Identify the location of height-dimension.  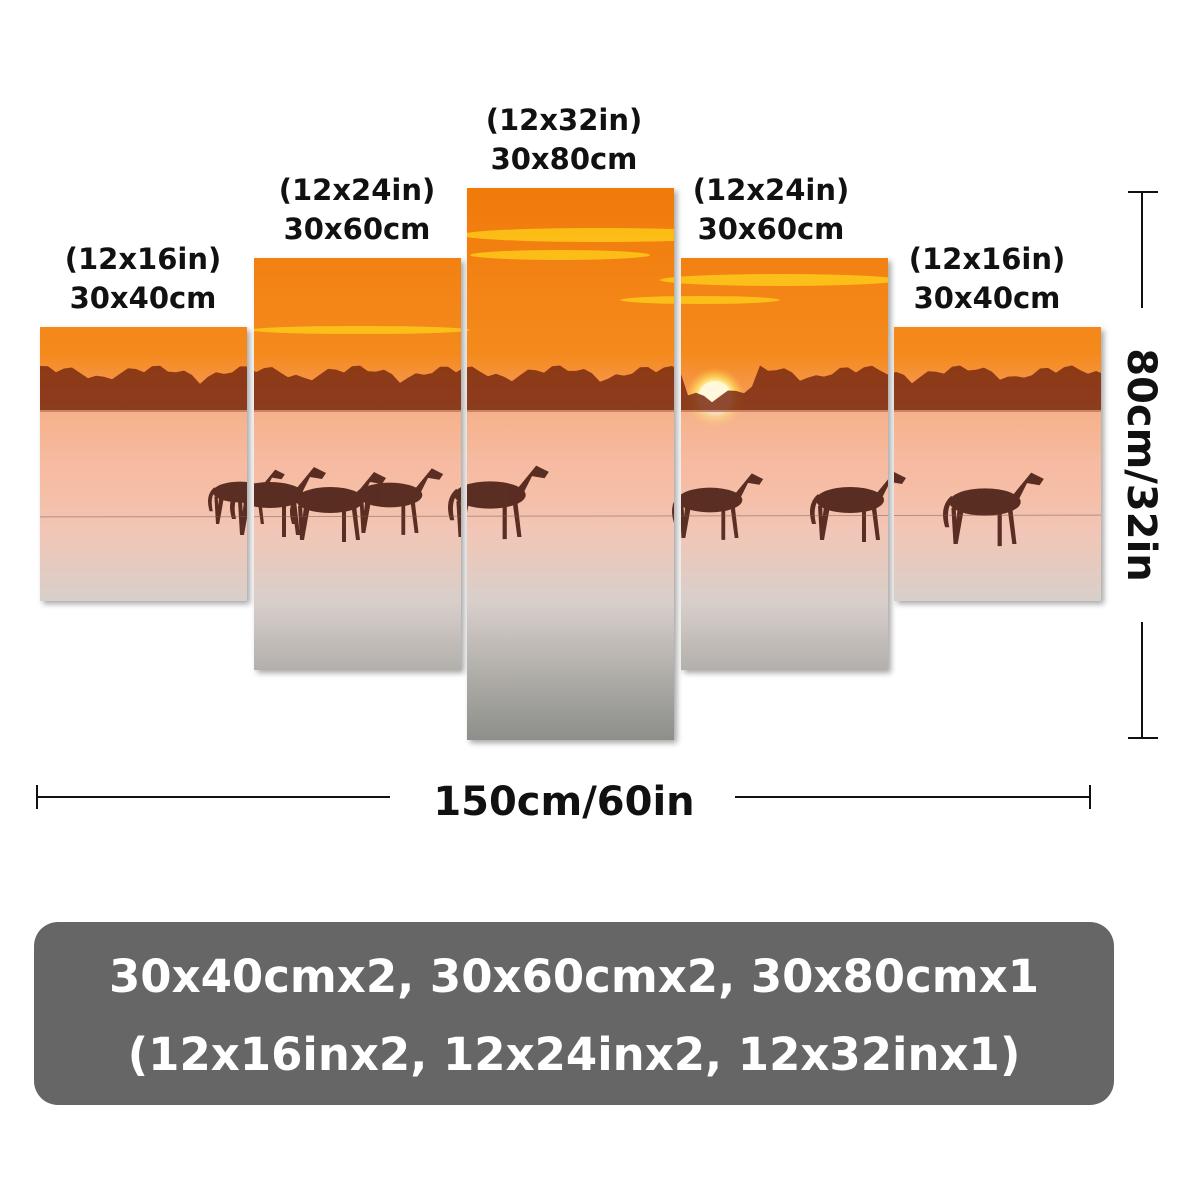
(1143, 465).